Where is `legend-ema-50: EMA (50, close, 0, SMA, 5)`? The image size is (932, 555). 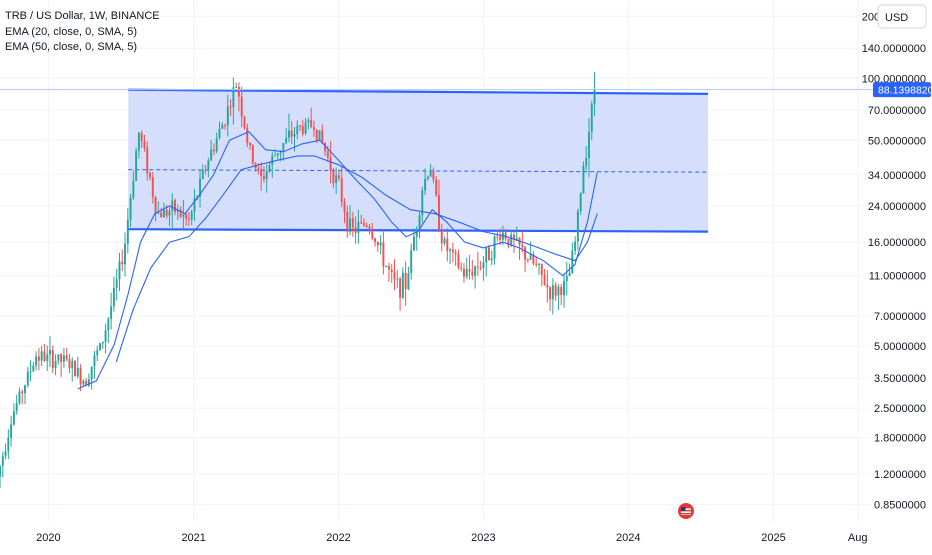
legend-ema-50: EMA (50, close, 0, SMA, 5) is located at coordinates (71, 47).